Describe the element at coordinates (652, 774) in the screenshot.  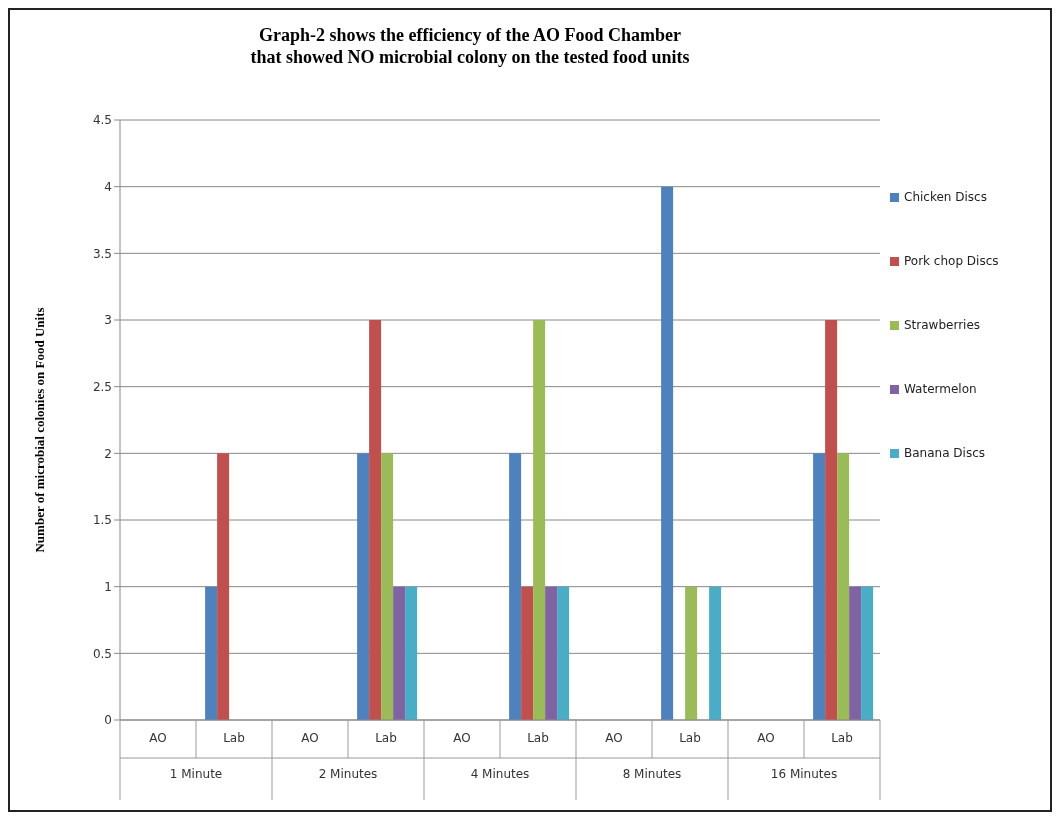
I see `text: 8 Minutes` at that location.